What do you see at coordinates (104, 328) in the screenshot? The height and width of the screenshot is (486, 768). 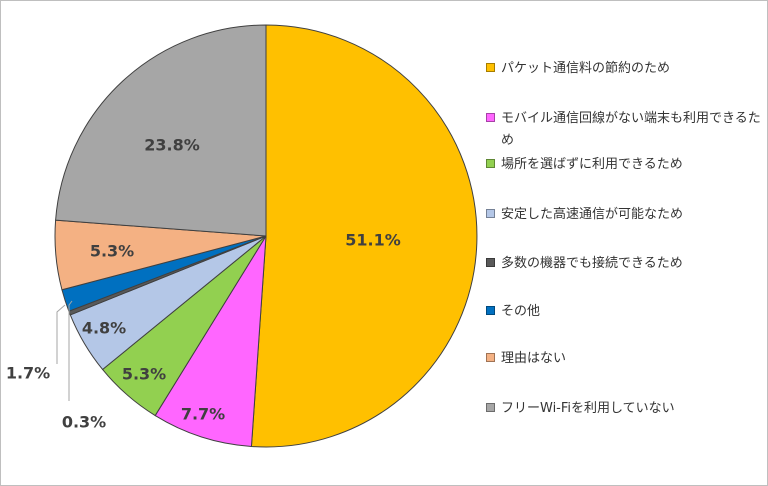 I see `data-label: 4.8%` at bounding box center [104, 328].